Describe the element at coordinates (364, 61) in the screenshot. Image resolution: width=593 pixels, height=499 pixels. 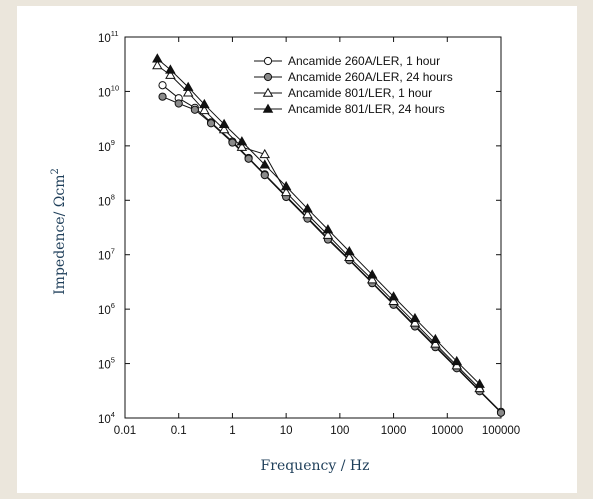
I see `legend-label: Ancamide 260A/LER, 1 hour` at that location.